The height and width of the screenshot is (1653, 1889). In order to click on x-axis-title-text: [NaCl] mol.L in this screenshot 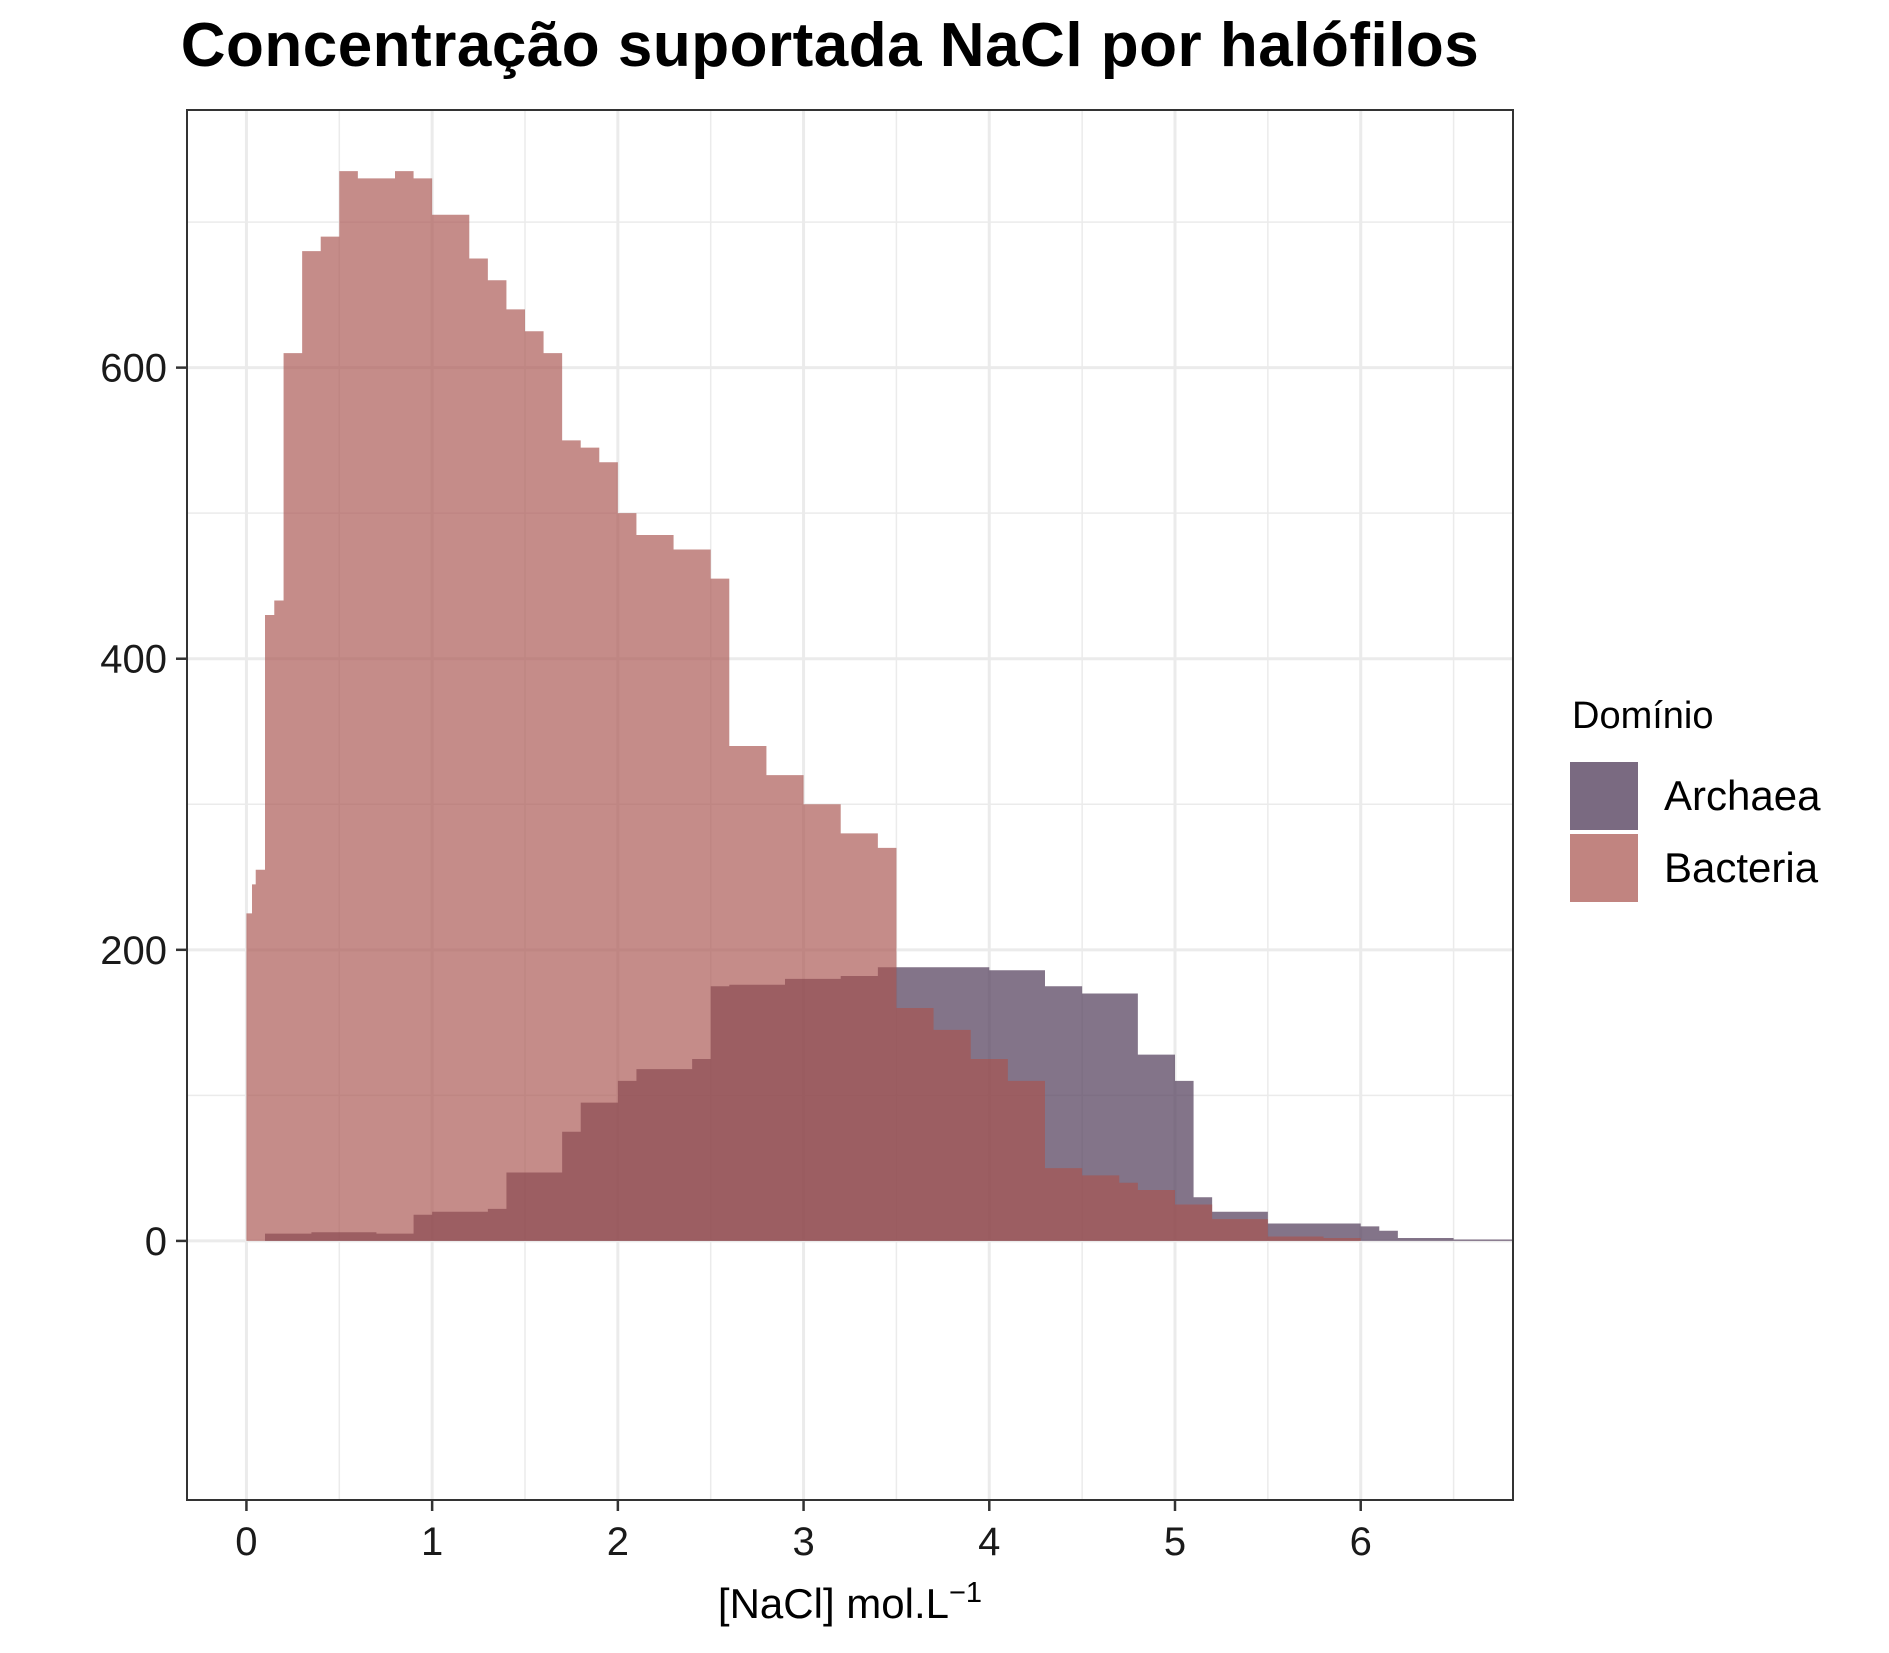, I will do `click(833, 1603)`.